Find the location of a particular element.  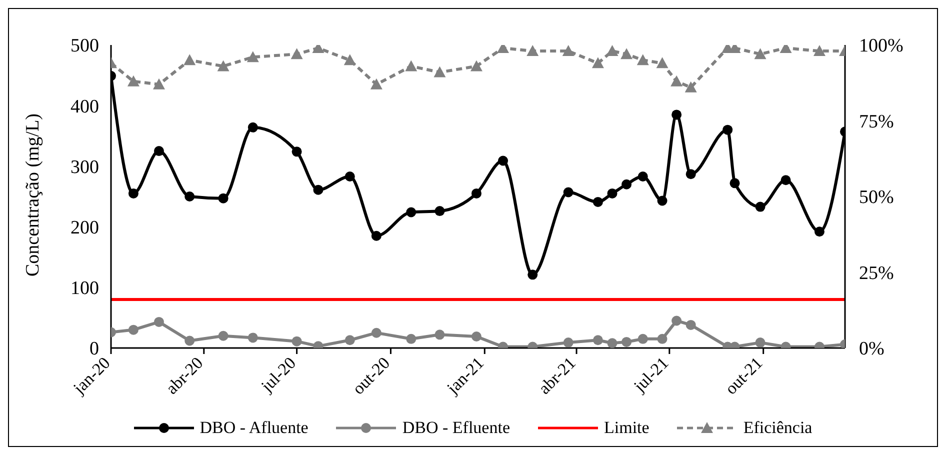

y-tick-label: 200 is located at coordinates (84, 228).